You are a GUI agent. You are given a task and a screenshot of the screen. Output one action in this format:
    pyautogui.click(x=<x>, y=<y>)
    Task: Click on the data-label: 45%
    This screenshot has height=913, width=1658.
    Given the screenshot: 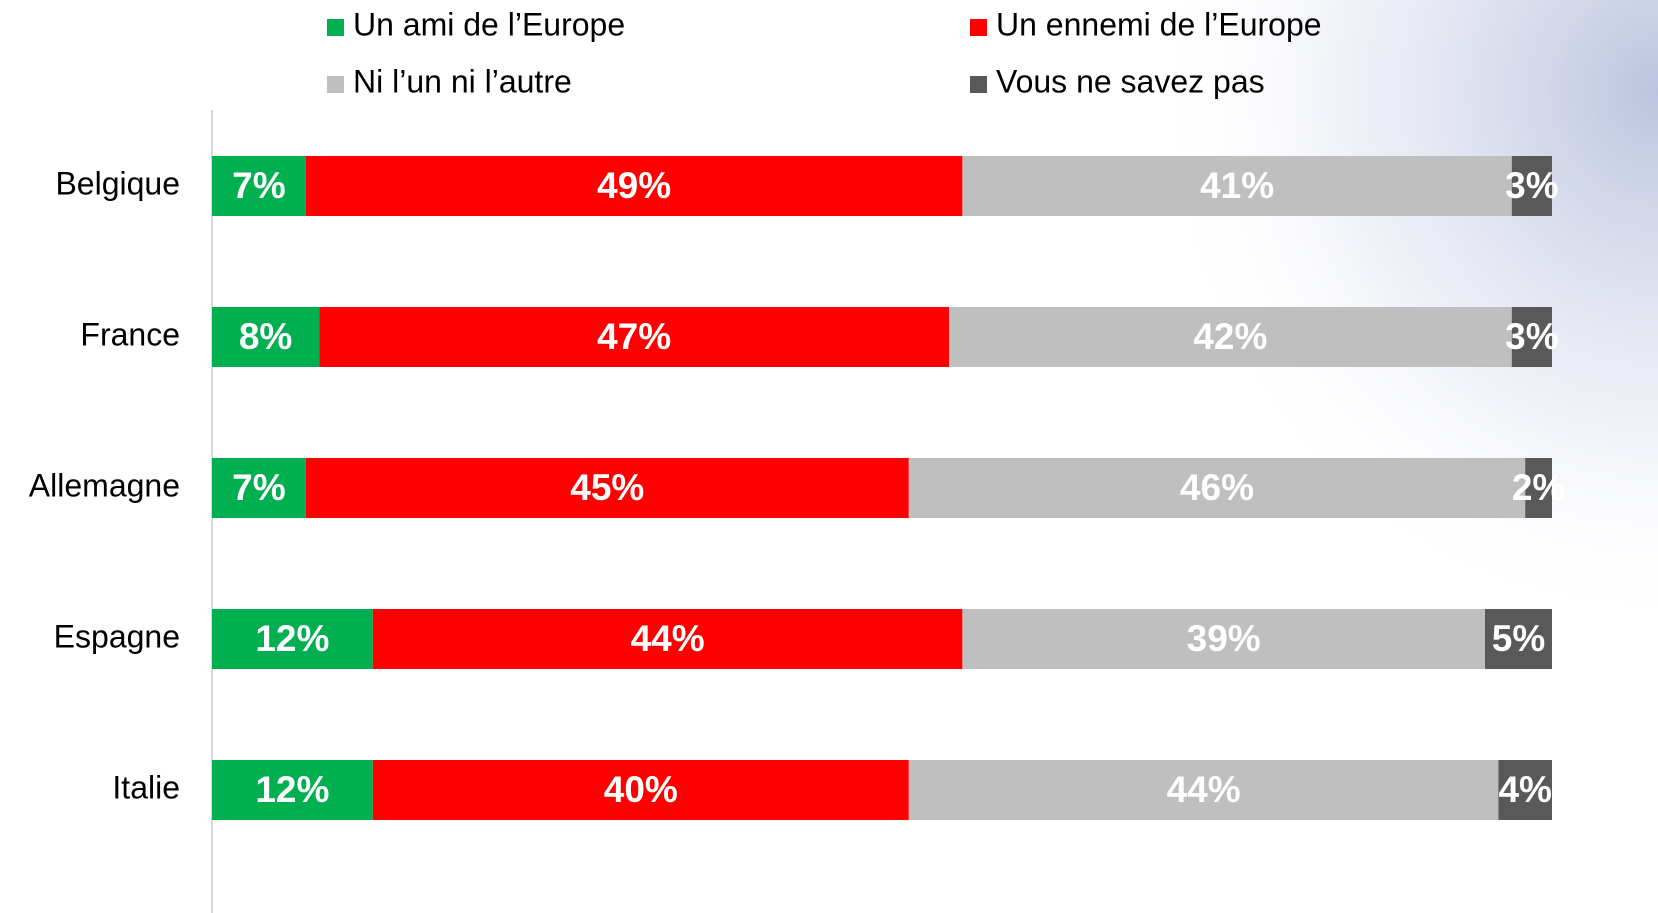 What is the action you would take?
    pyautogui.click(x=607, y=487)
    